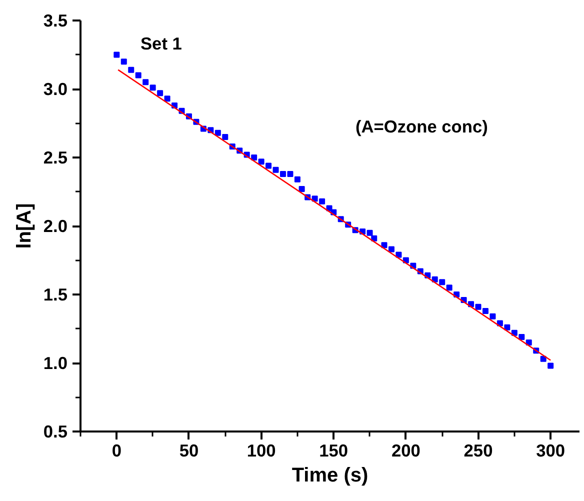  I want to click on y-tick-label: 3.0, so click(55, 89).